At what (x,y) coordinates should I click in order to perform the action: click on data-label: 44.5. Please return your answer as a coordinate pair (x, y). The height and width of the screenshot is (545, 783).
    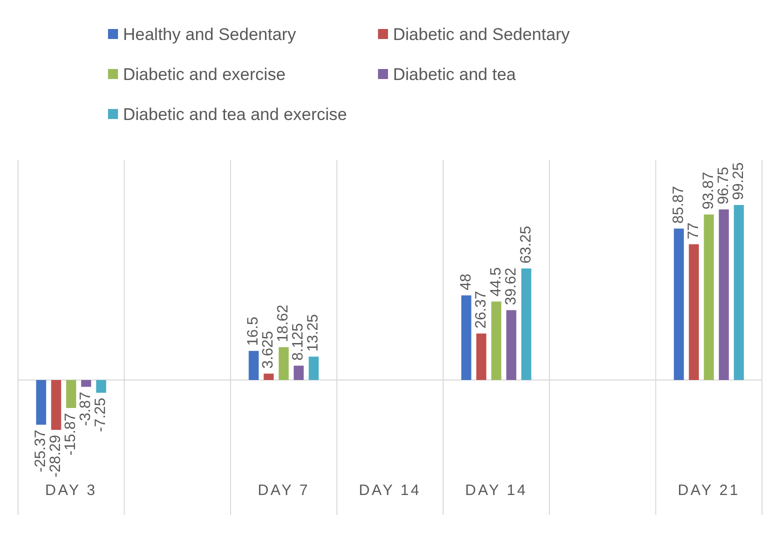
    Looking at the image, I should click on (495, 282).